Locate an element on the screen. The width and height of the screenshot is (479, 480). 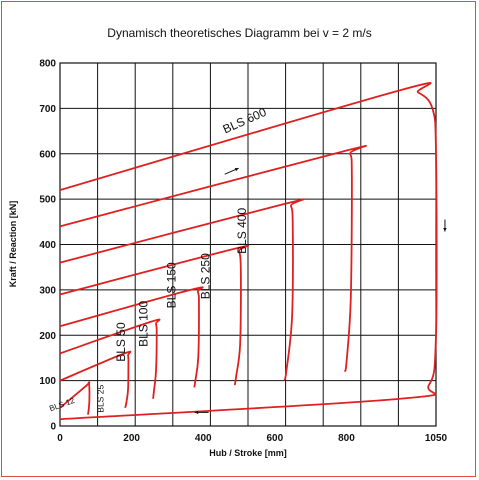
y-tick-label: 200 is located at coordinates (47, 336).